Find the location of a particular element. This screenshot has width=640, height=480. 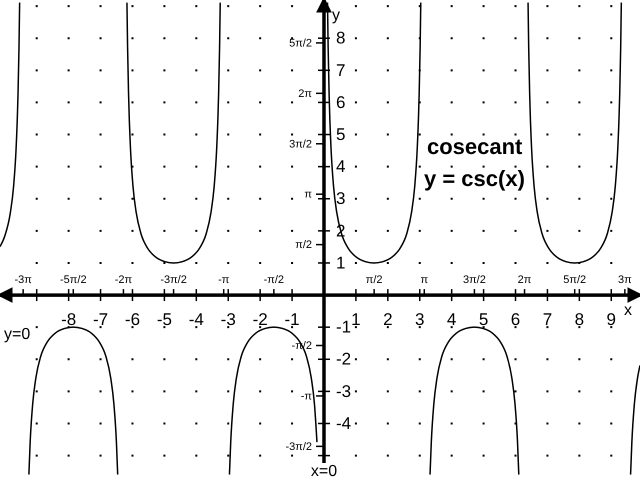

x-tick-label: -1 is located at coordinates (292, 320).